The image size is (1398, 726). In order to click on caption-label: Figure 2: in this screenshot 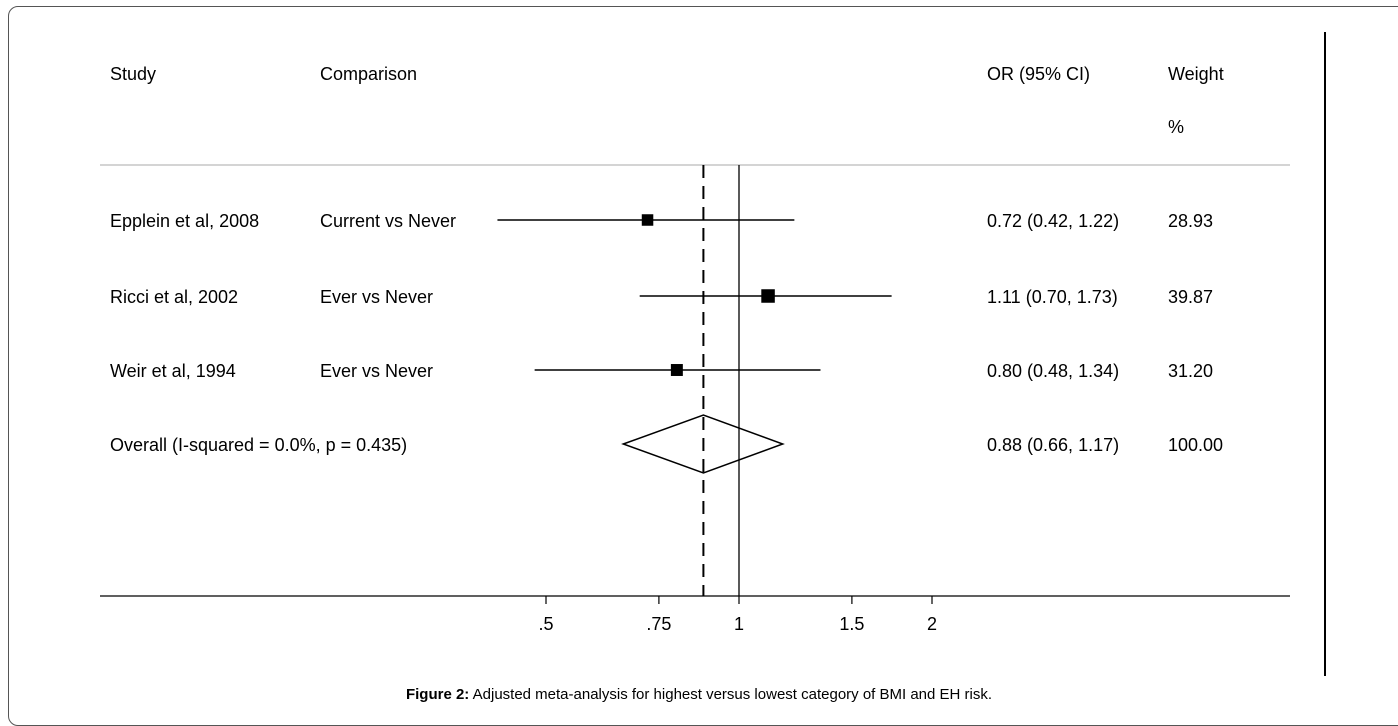, I will do `click(437, 694)`.